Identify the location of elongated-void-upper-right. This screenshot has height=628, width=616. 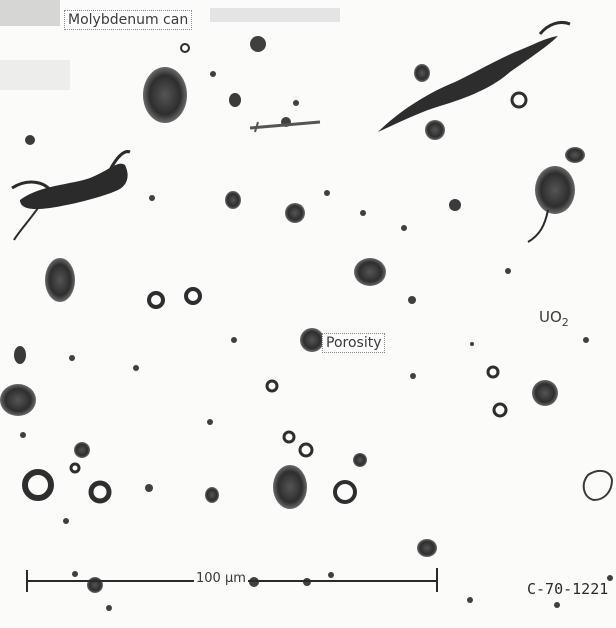
(468, 84).